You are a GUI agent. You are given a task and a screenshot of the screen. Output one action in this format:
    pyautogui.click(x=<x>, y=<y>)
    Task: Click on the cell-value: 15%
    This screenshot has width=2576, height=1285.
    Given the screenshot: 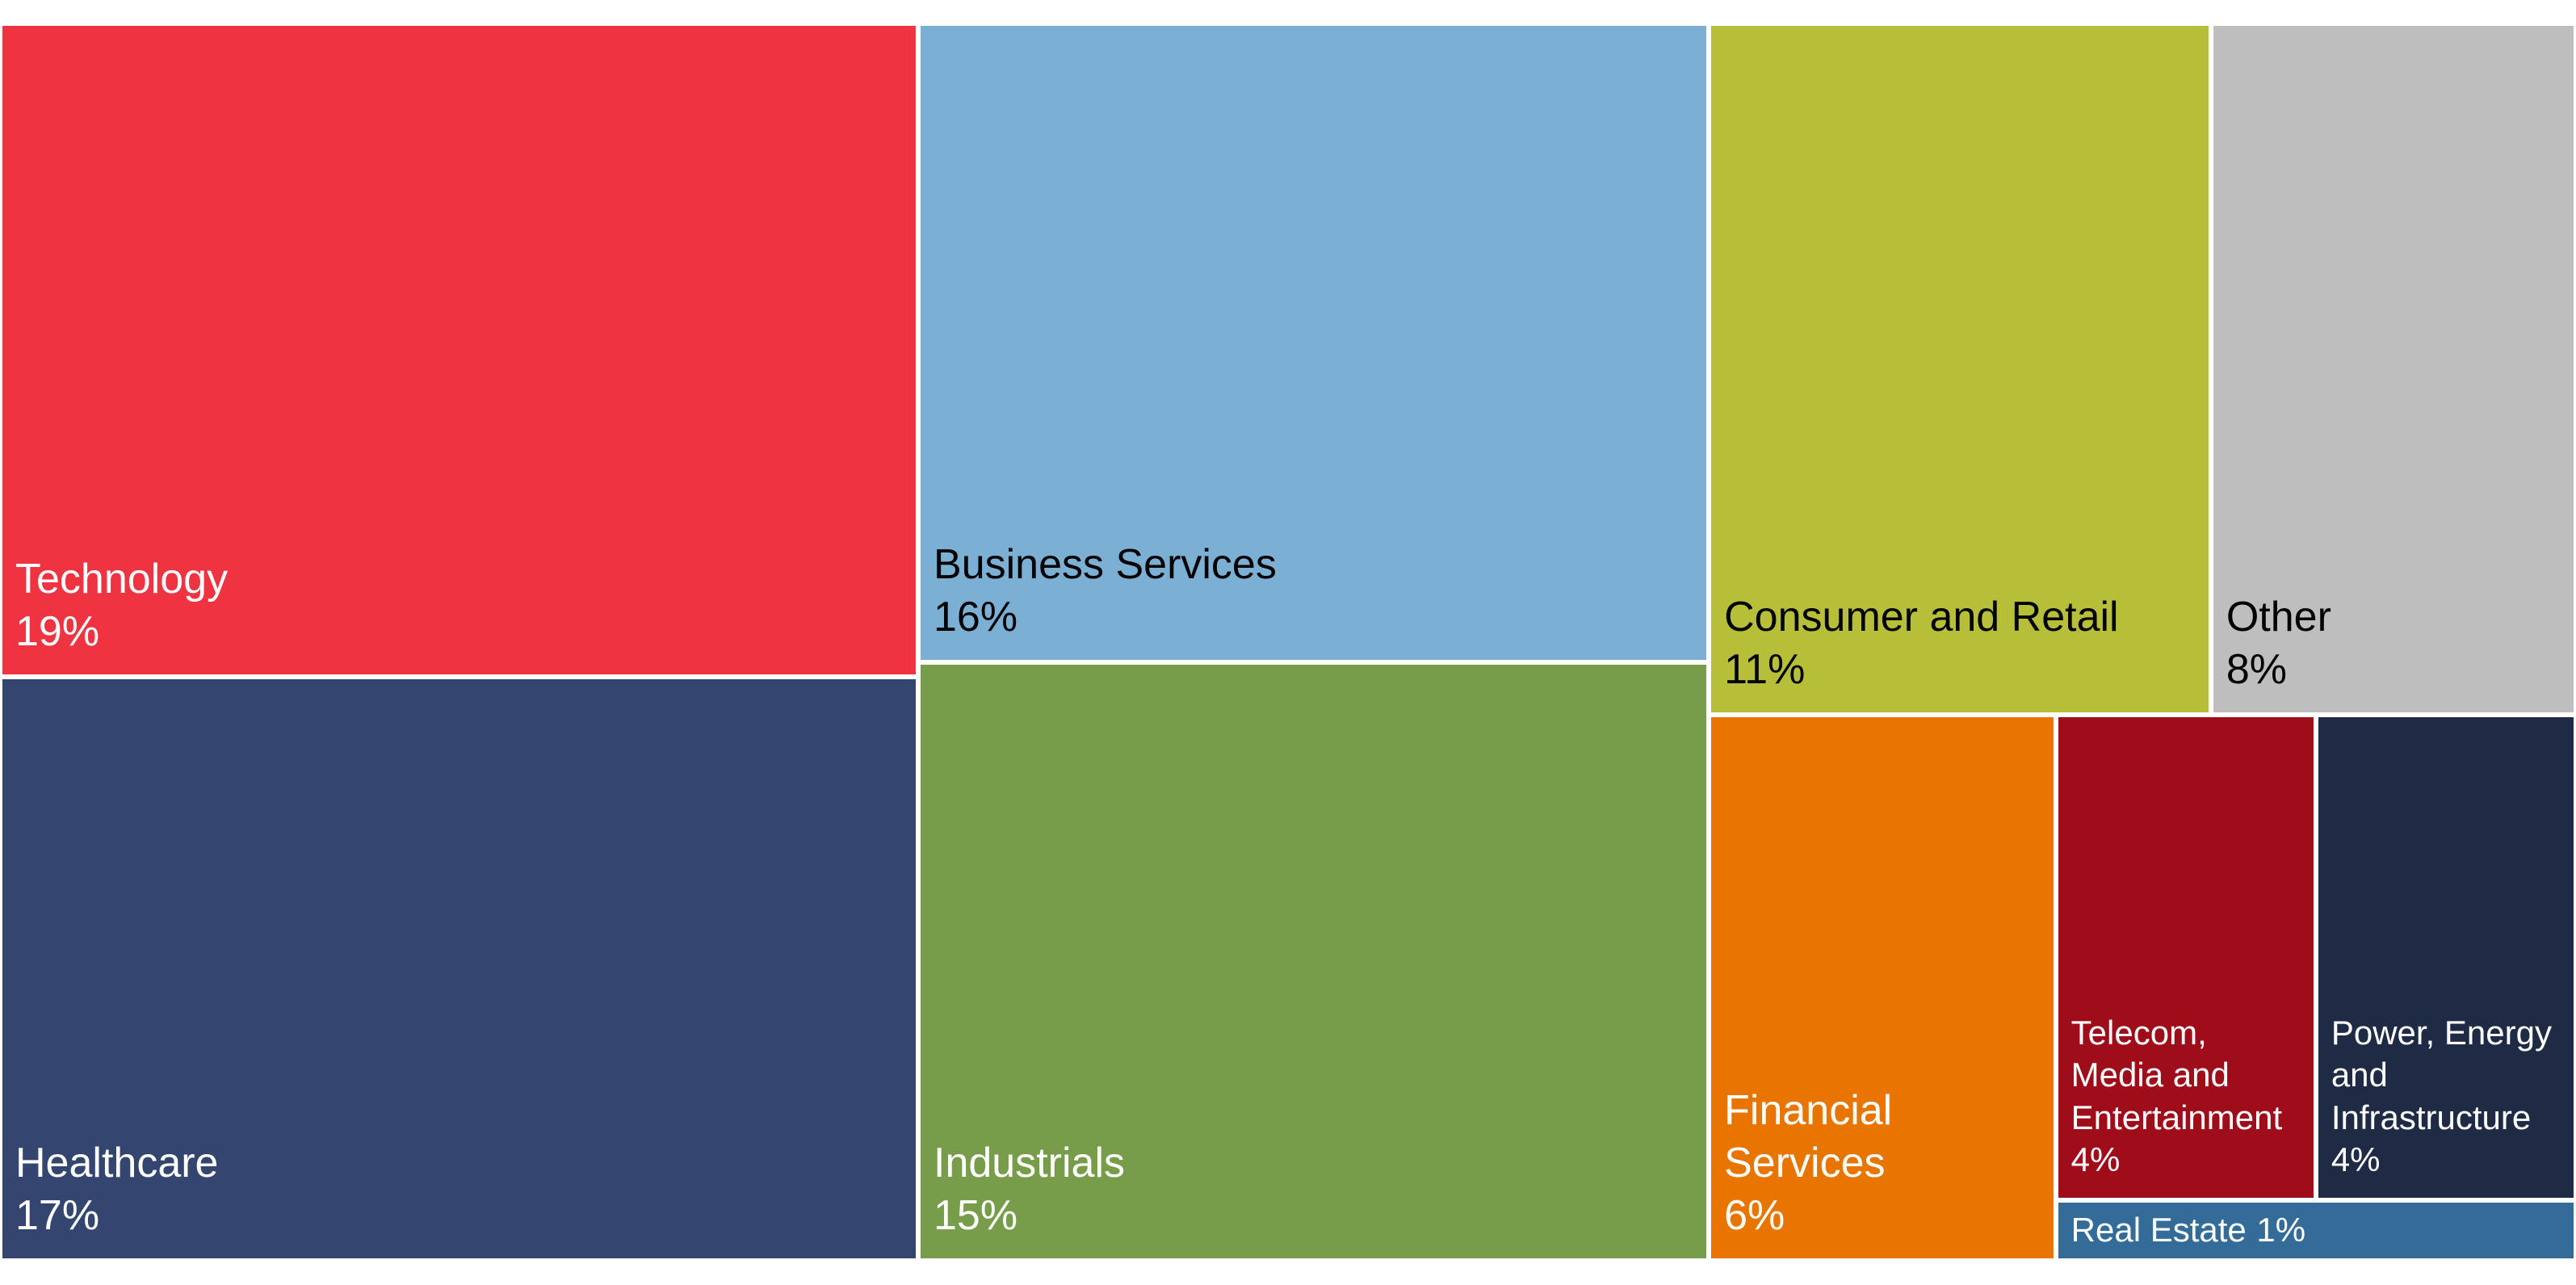 What is the action you would take?
    pyautogui.click(x=975, y=1215)
    